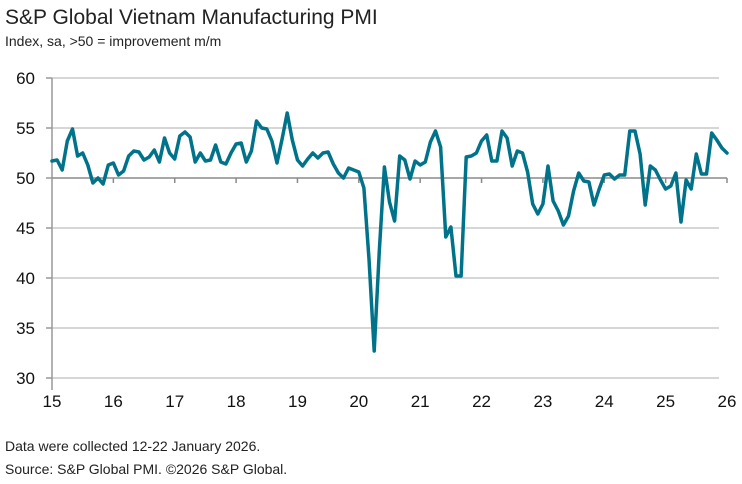 Image resolution: width=742 pixels, height=484 pixels. I want to click on collection-note: Data were collected 12-22 January 2026., so click(133, 446).